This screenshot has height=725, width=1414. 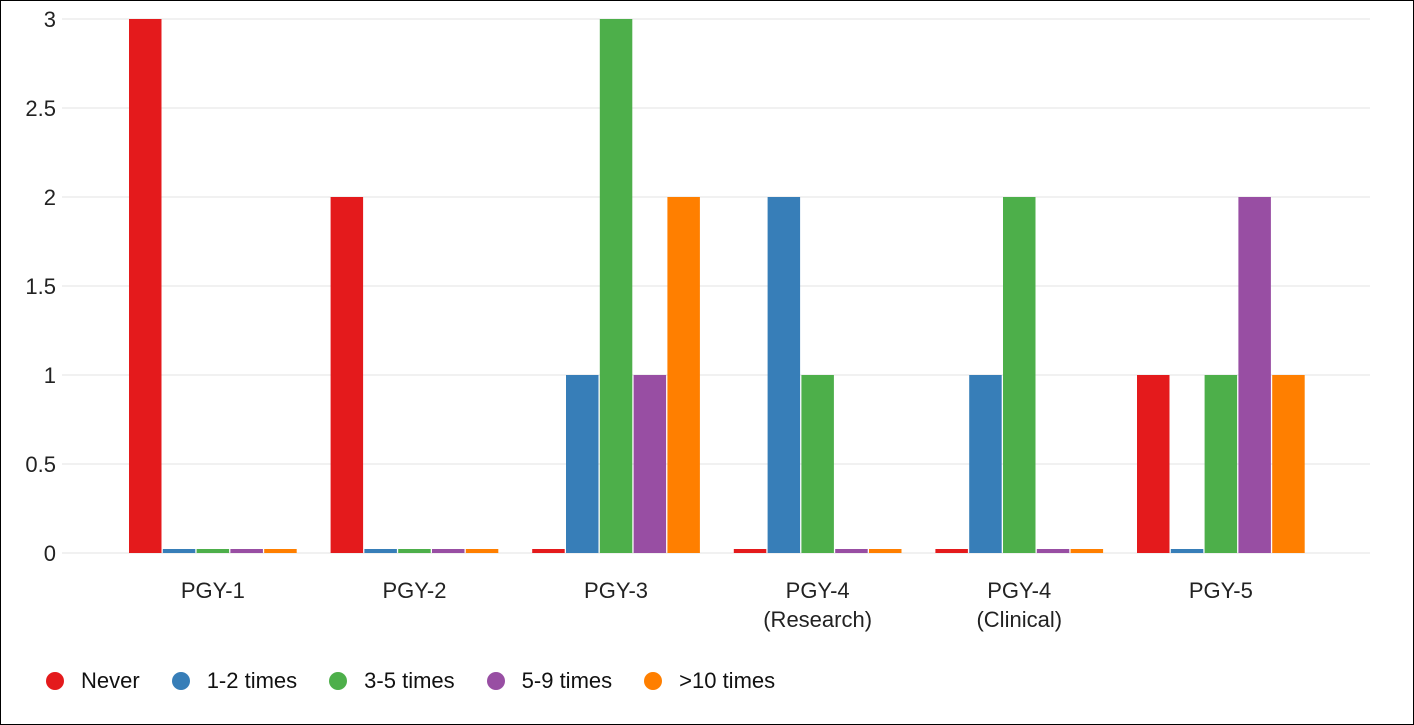 What do you see at coordinates (40, 464) in the screenshot?
I see `y-tick-label: 0.5` at bounding box center [40, 464].